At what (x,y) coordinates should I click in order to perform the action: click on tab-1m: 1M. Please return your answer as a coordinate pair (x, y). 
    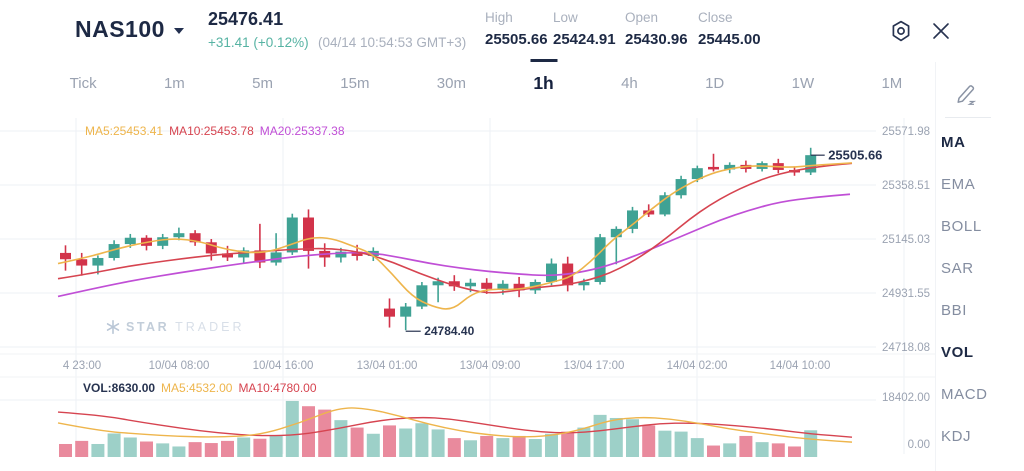
    Looking at the image, I should click on (892, 83).